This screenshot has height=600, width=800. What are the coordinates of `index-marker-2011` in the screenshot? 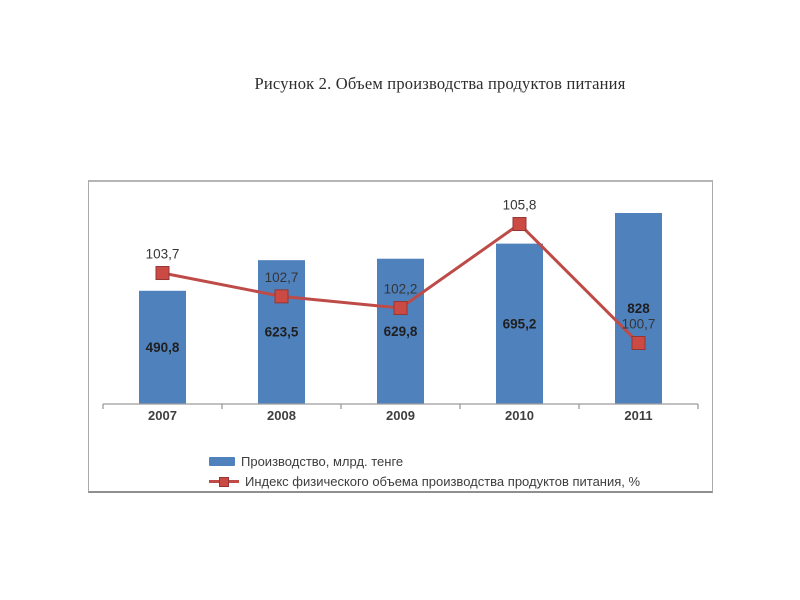 It's located at (638, 343).